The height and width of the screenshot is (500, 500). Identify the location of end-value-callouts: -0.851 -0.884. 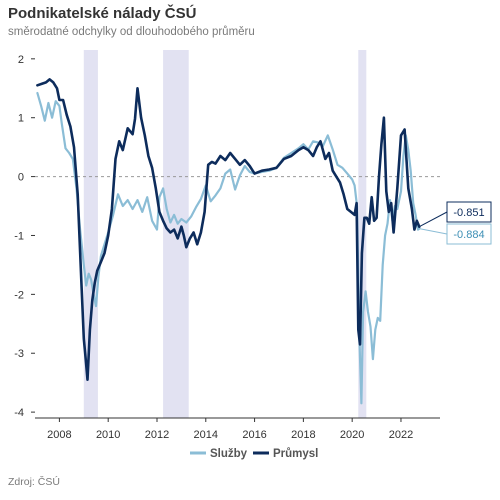
(455, 223).